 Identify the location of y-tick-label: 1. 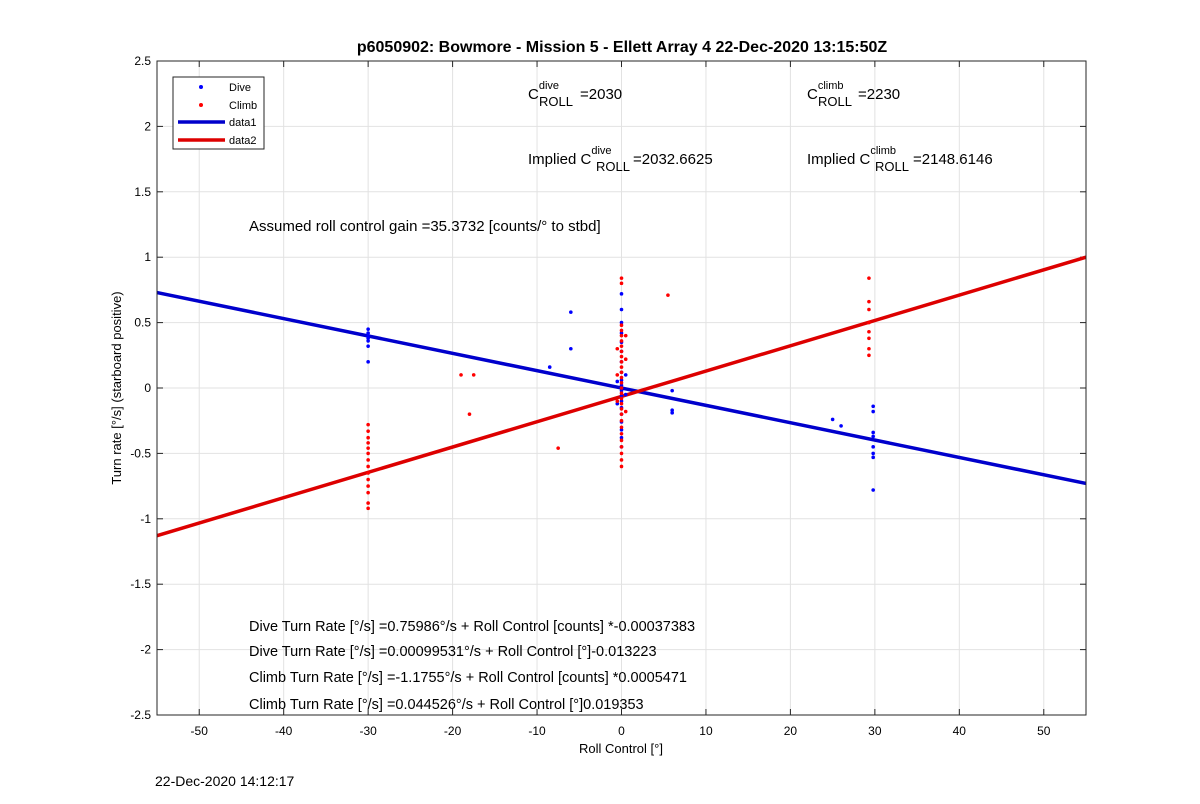
(147, 257).